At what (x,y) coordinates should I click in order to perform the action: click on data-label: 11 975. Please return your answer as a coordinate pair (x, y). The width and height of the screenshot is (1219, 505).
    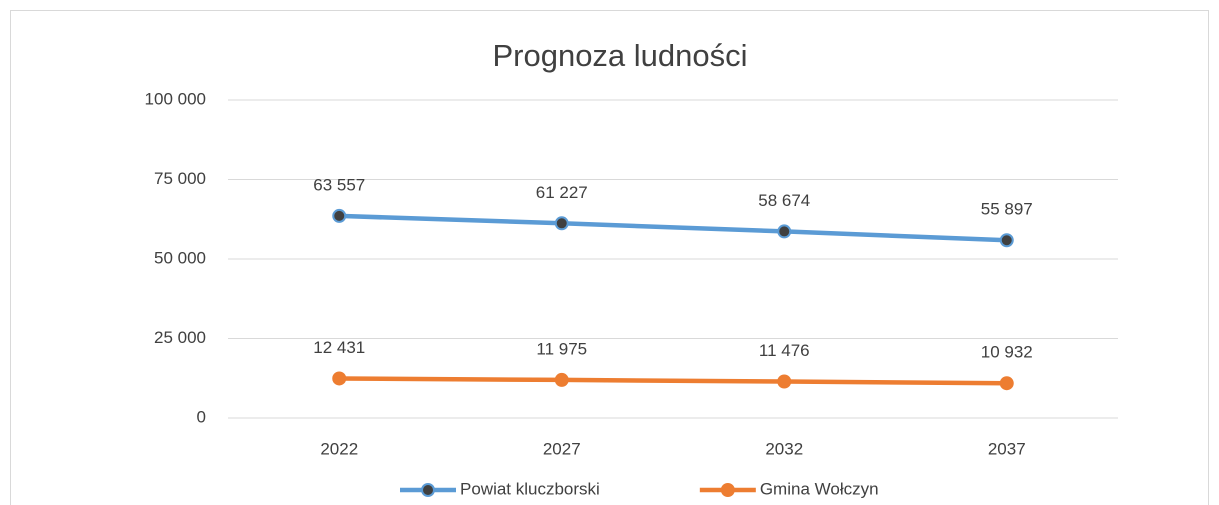
    Looking at the image, I should click on (561, 348).